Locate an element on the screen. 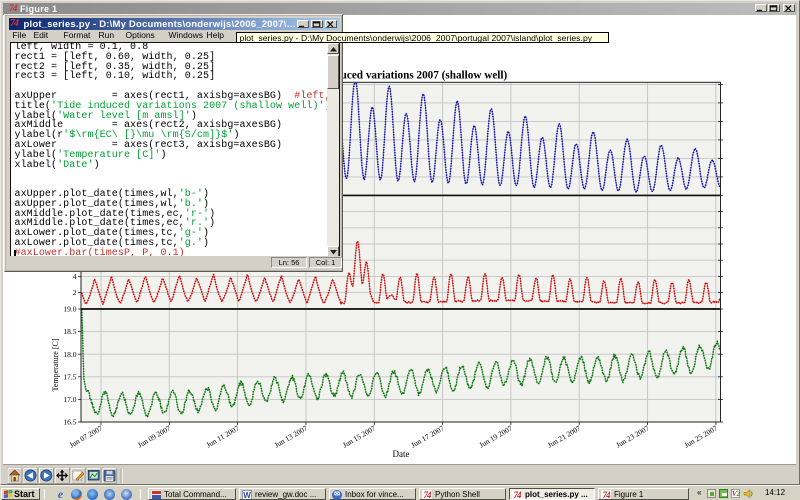 The height and width of the screenshot is (500, 800). svg-text: Date is located at coordinates (401, 454).